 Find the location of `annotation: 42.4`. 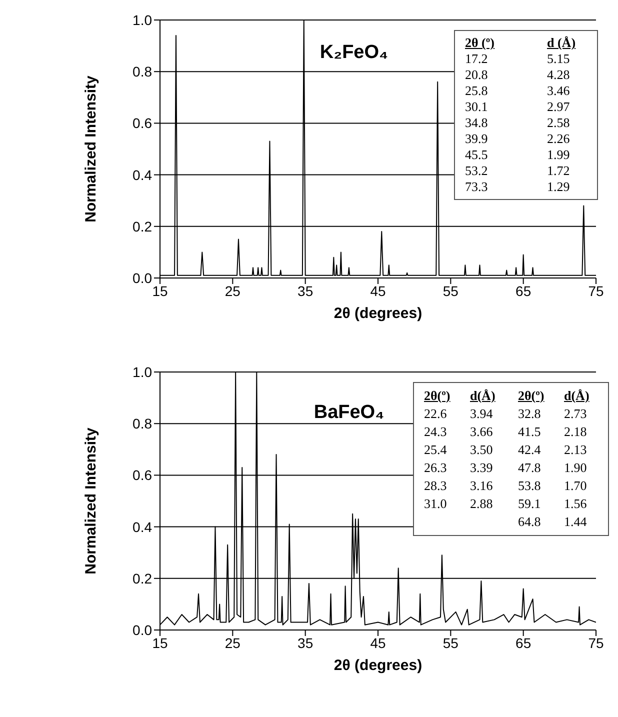

annotation: 42.4 is located at coordinates (530, 450).